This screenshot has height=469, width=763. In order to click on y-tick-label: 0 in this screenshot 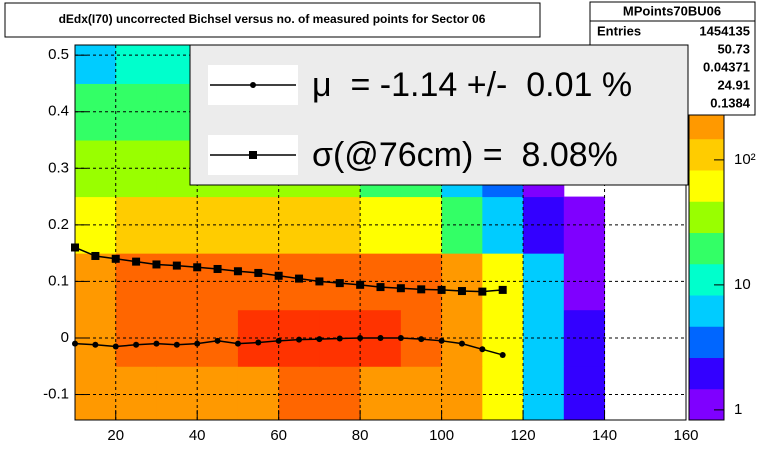, I will do `click(65, 337)`.